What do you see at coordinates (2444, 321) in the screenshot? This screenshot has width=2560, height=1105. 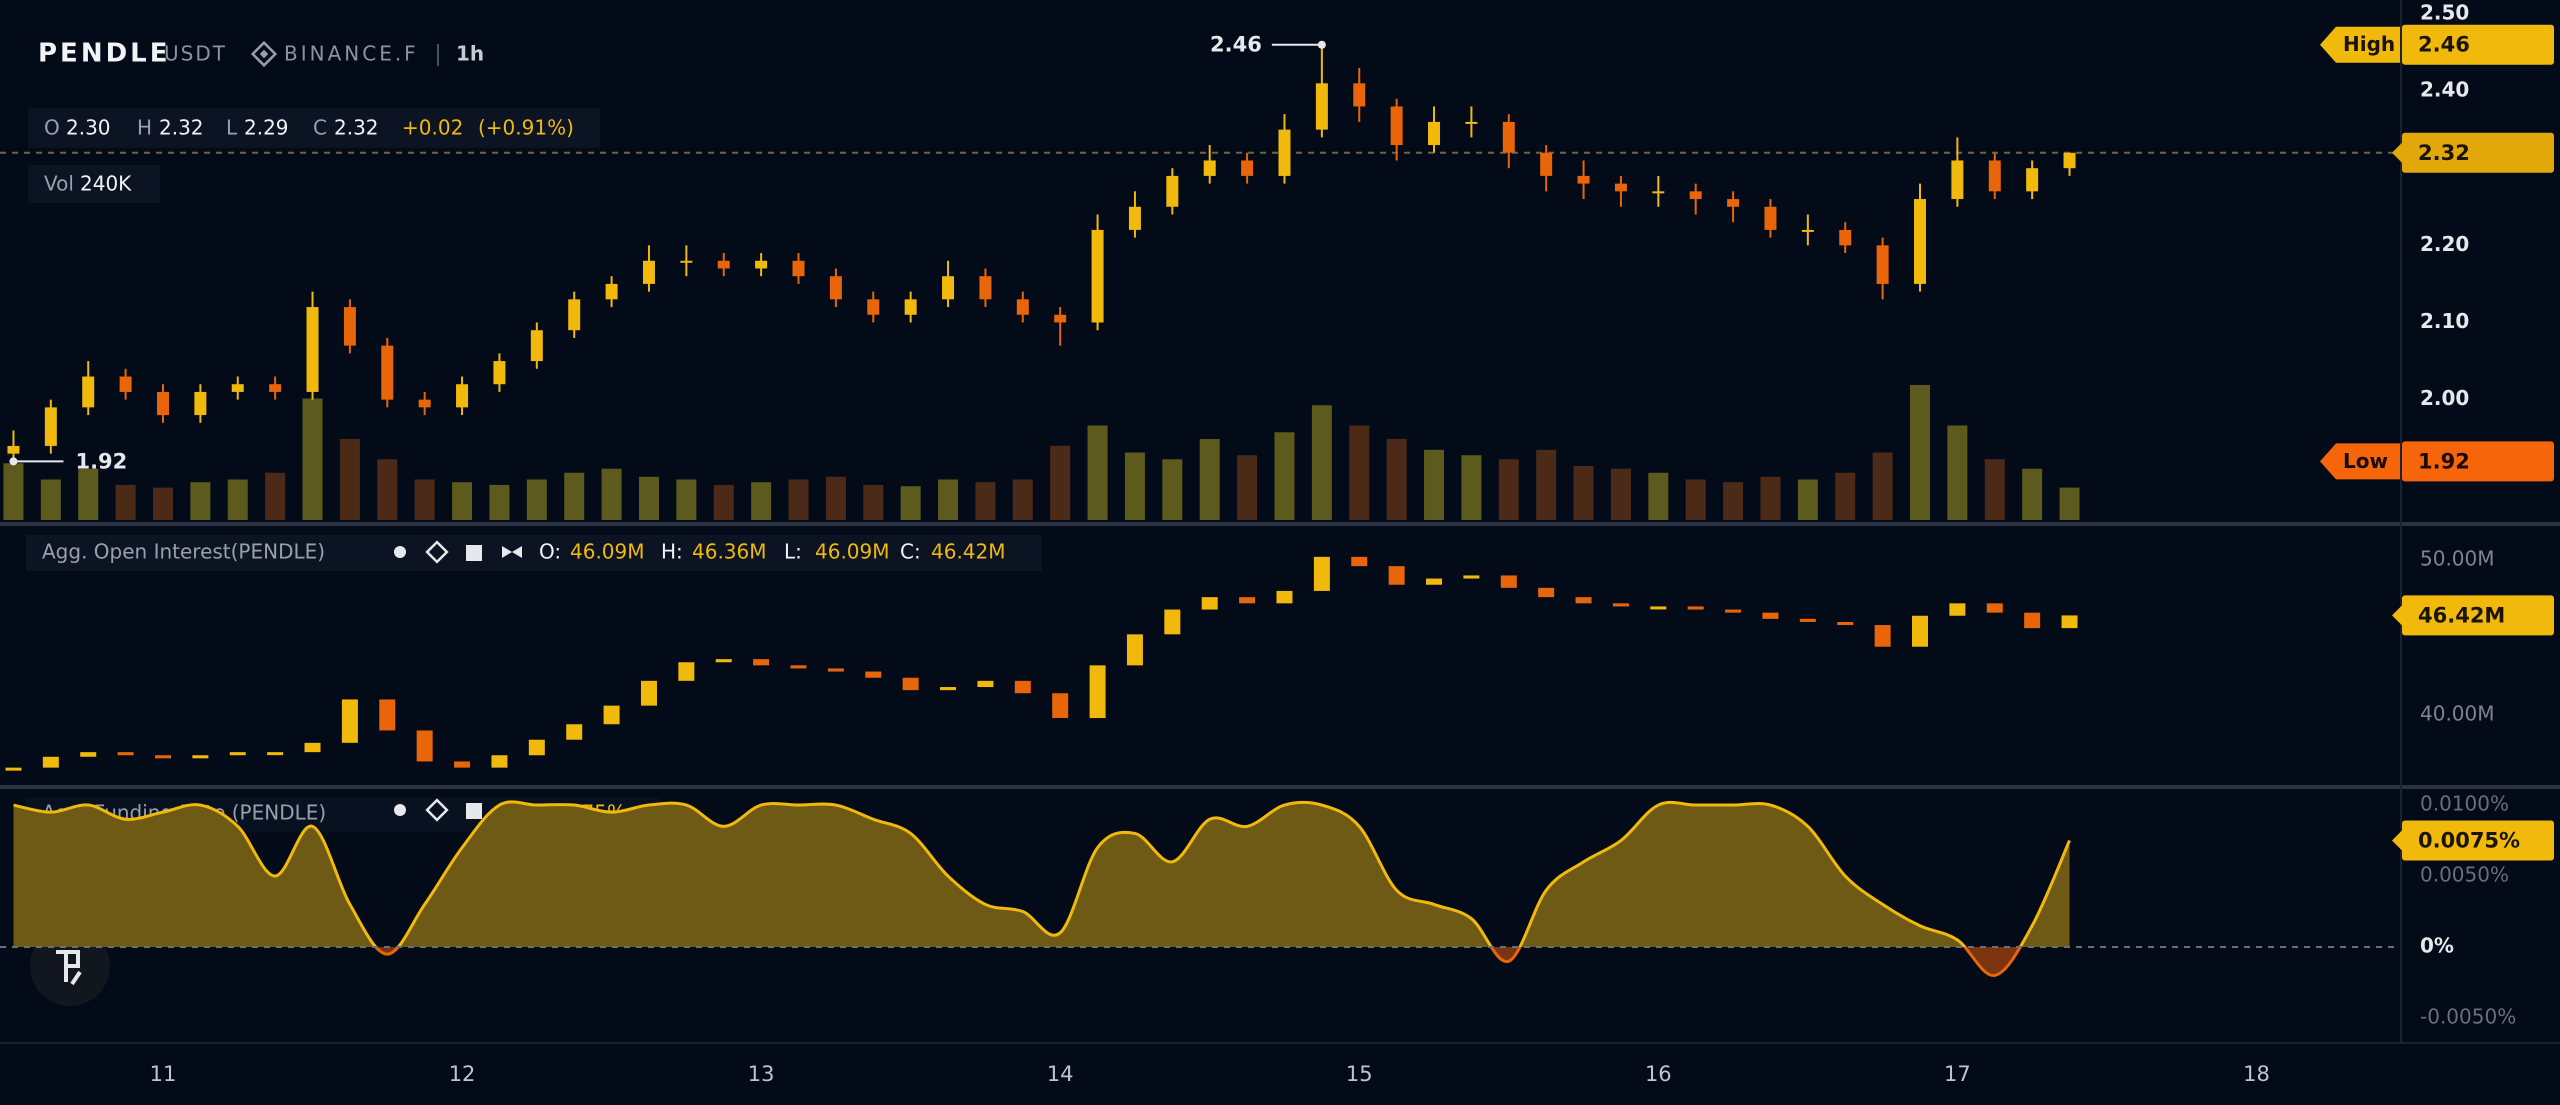 I see `y-tick-label: 2.10` at bounding box center [2444, 321].